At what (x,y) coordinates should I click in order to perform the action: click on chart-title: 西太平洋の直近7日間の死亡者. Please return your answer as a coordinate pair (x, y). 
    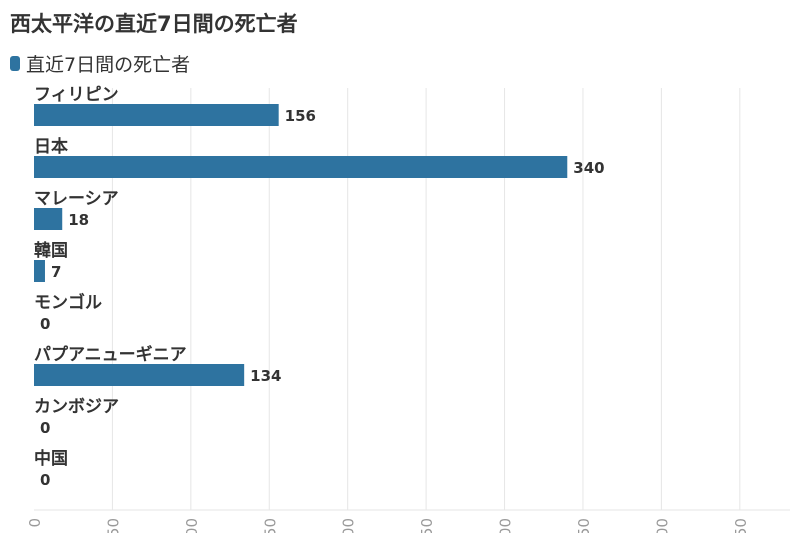
    Looking at the image, I should click on (154, 24).